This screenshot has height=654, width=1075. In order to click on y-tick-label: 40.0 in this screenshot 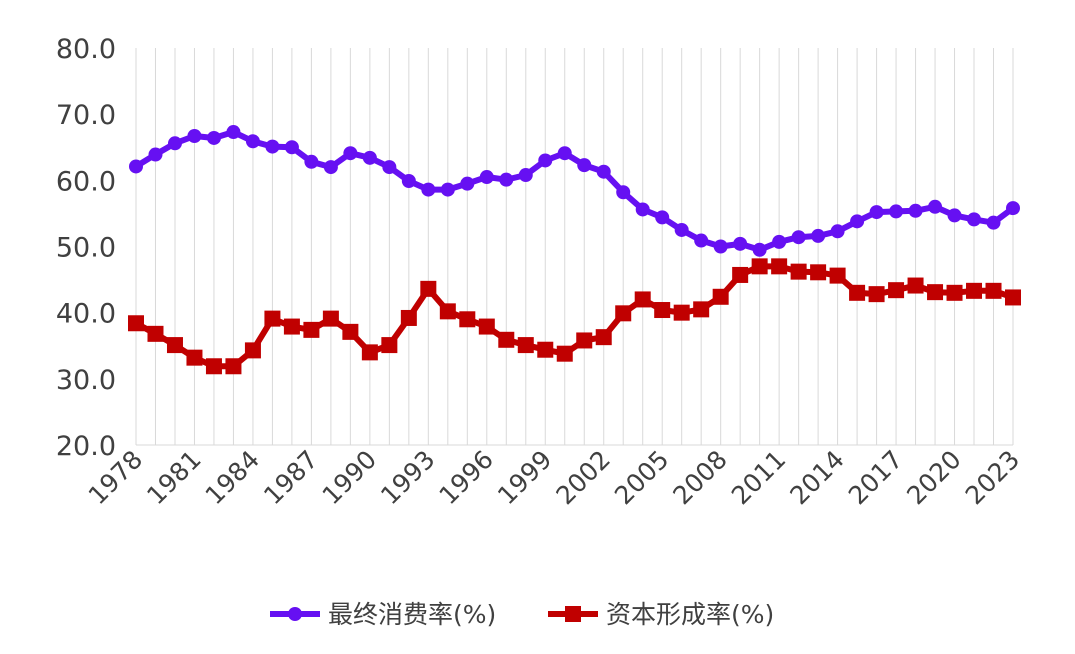, I will do `click(86, 314)`.